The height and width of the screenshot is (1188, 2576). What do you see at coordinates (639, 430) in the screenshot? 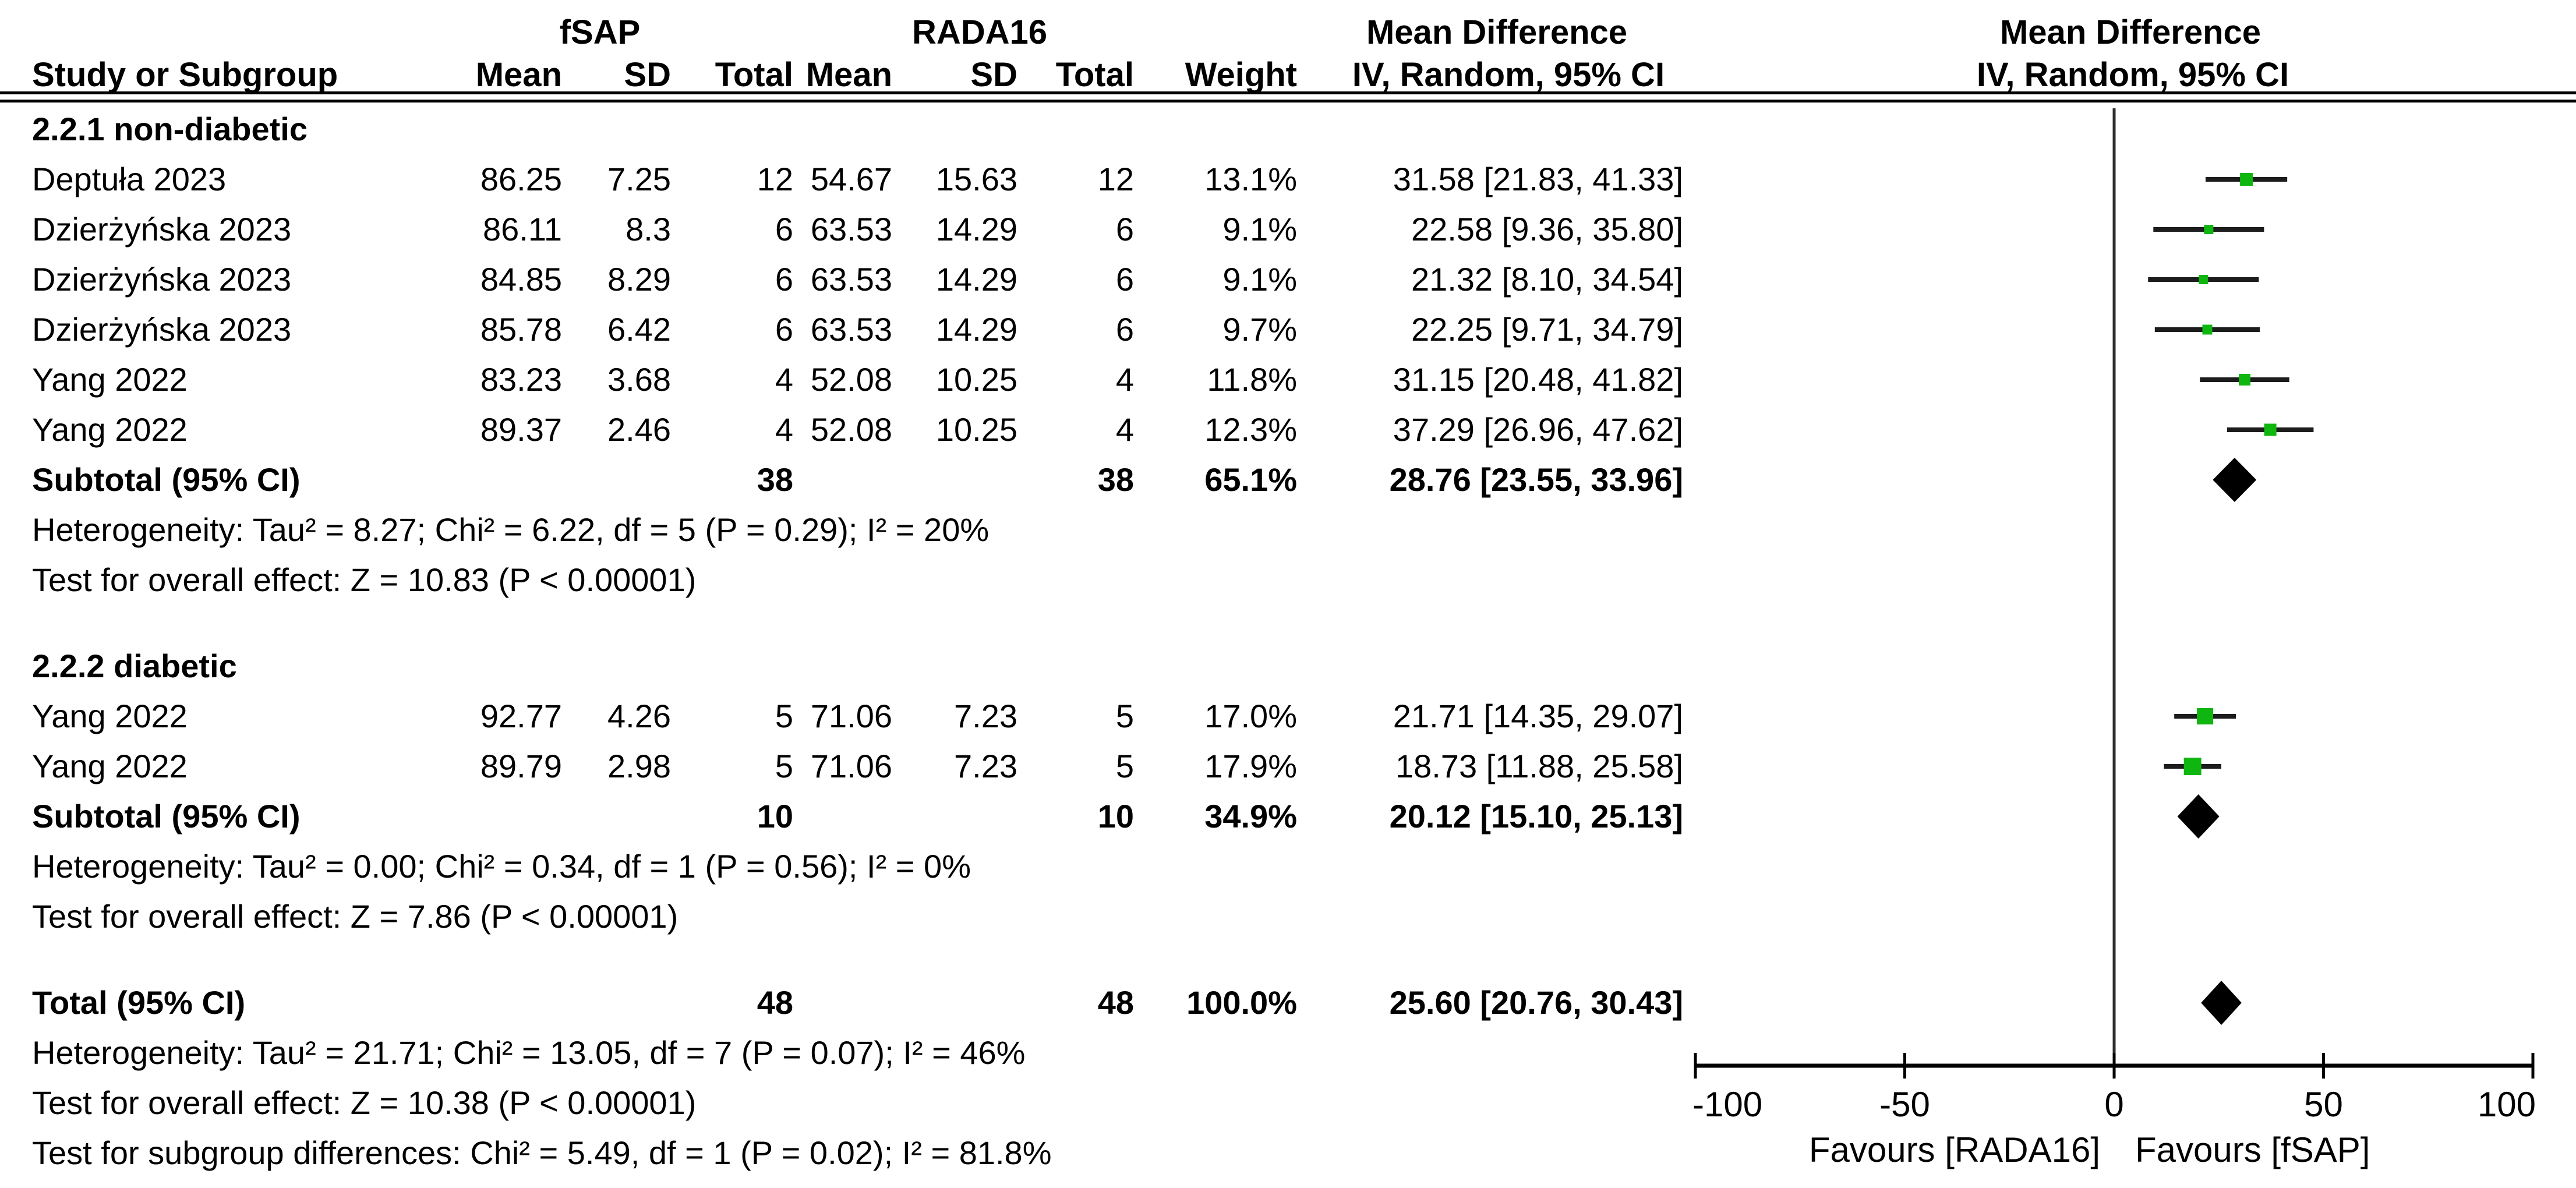
I see `sd1-cell: 2.46` at bounding box center [639, 430].